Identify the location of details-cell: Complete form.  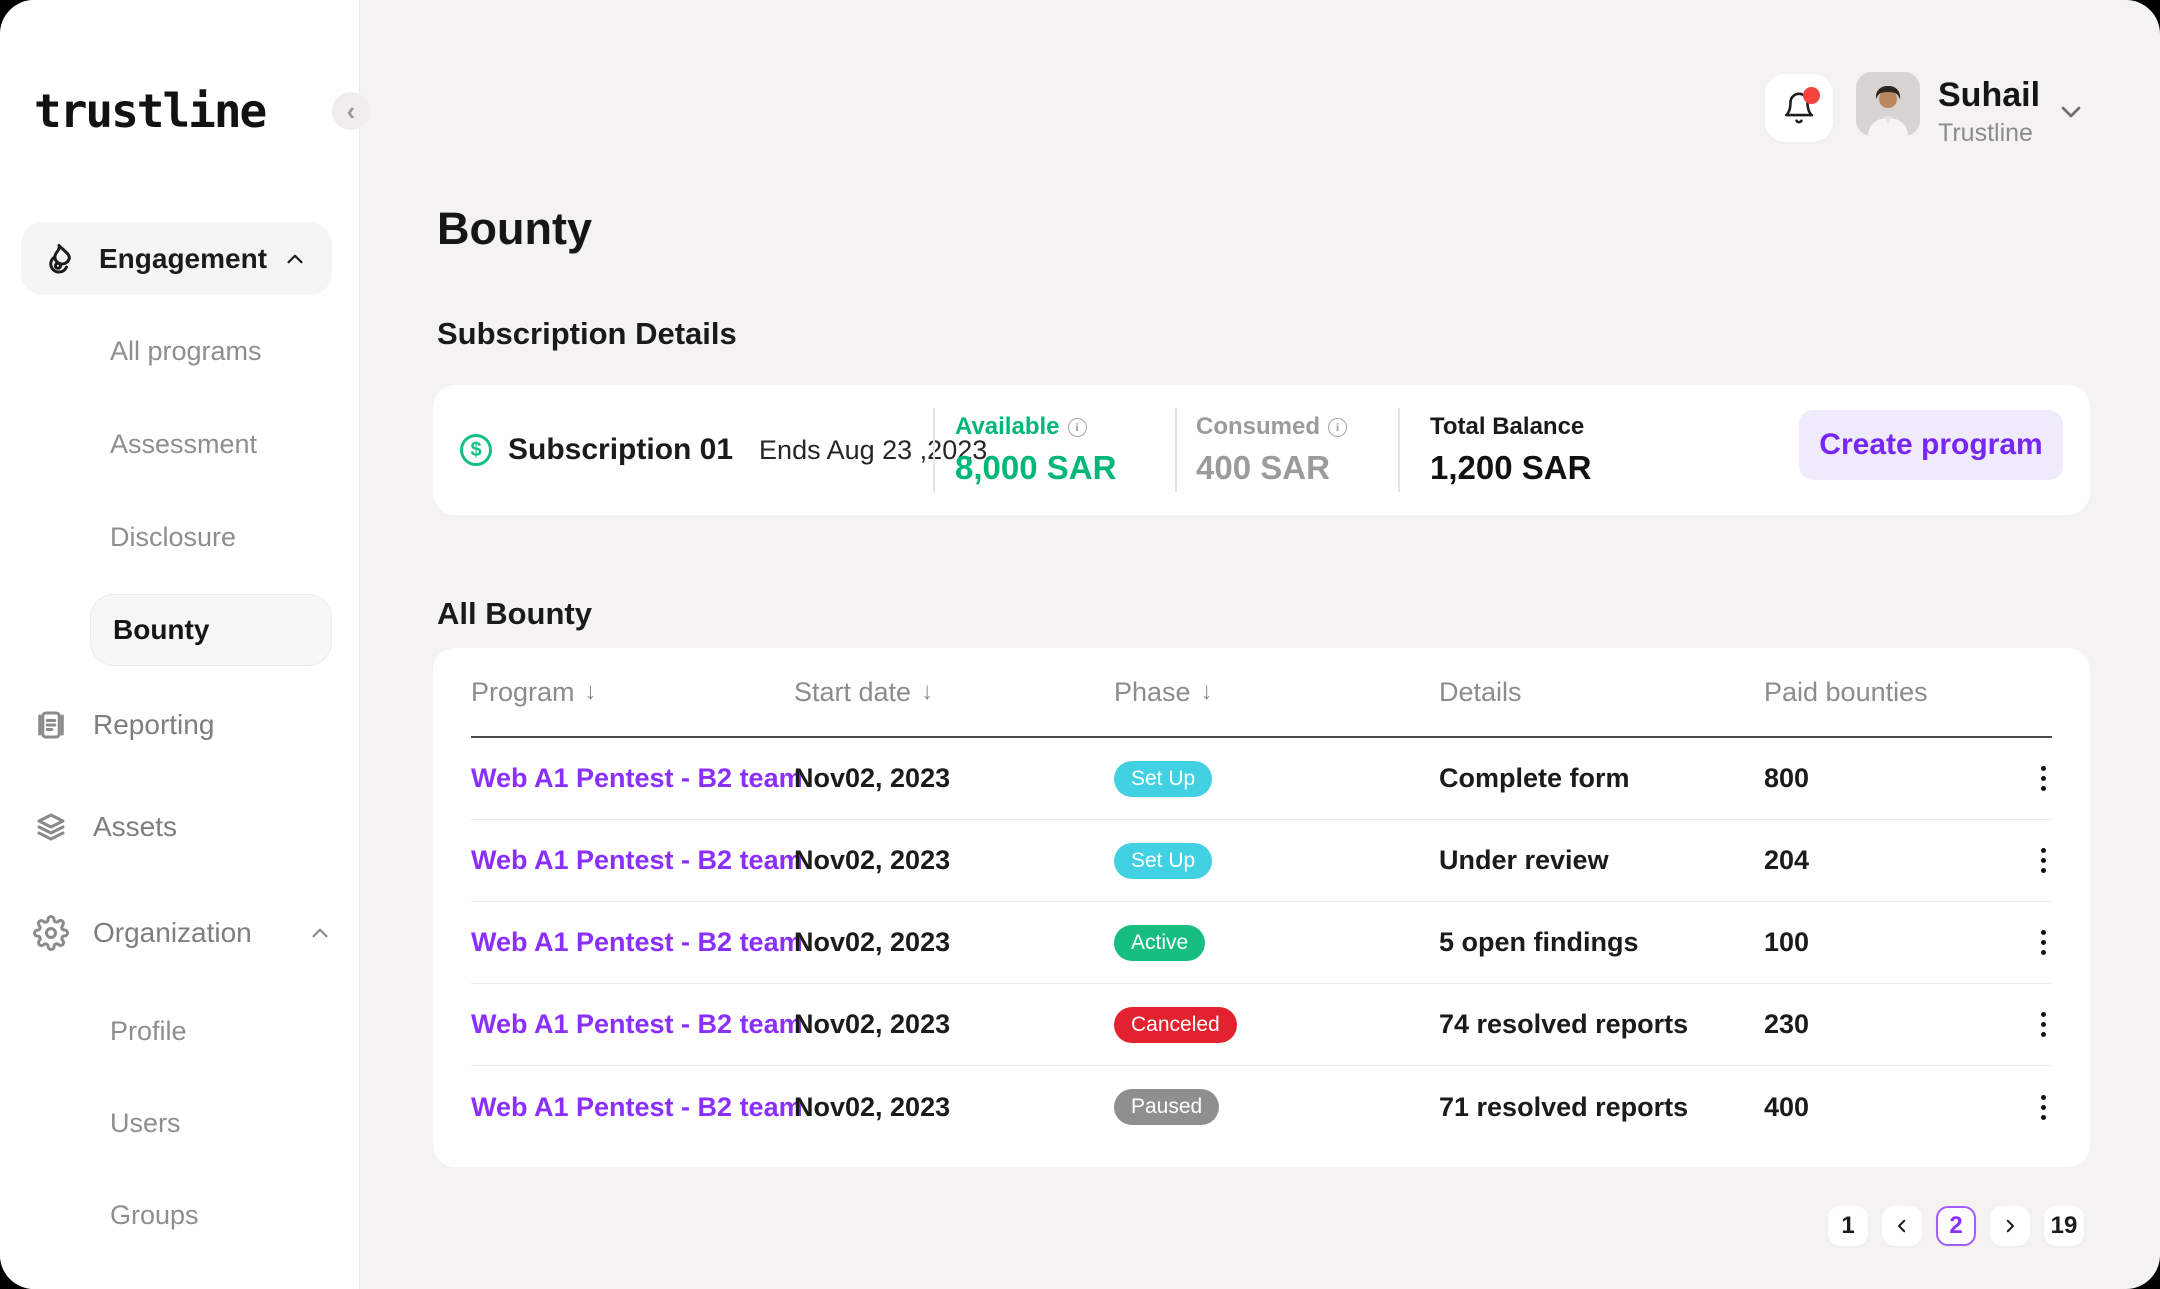
(1534, 778).